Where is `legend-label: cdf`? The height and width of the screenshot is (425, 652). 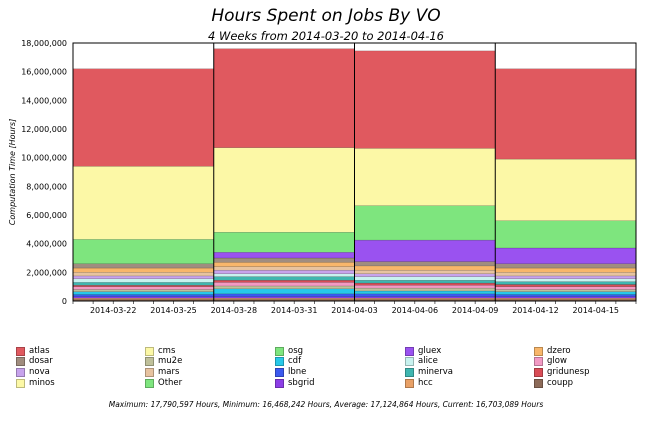
legend-label: cdf is located at coordinates (295, 361).